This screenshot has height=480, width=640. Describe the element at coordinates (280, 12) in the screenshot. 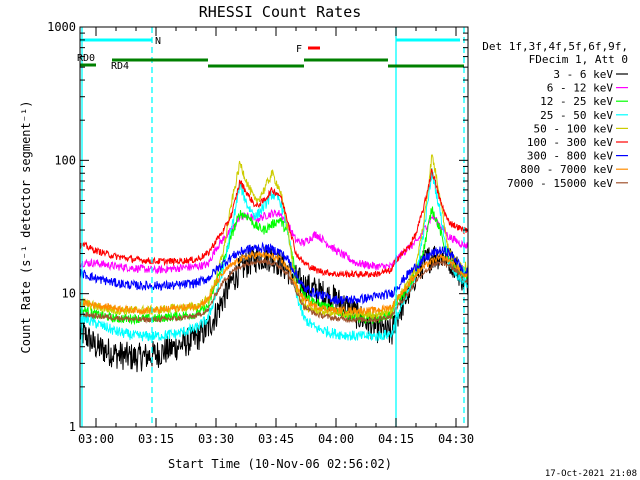

I see `chart-title: RHESSI Count Rates` at that location.